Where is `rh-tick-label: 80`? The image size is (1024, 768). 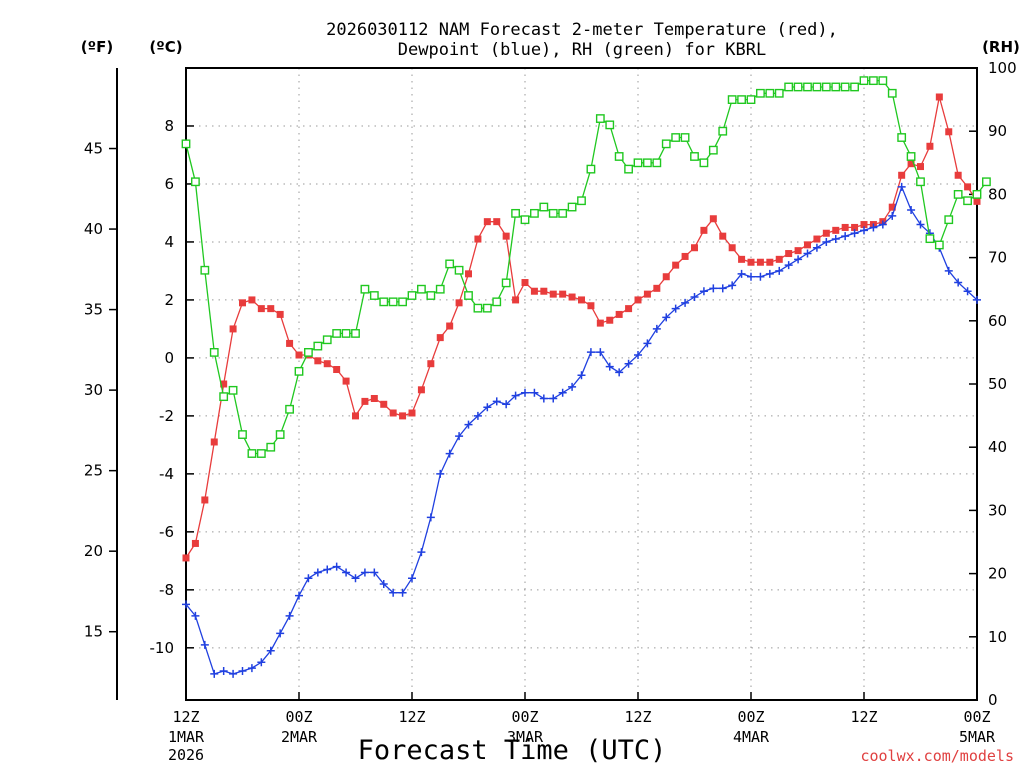 rh-tick-label: 80 is located at coordinates (997, 194).